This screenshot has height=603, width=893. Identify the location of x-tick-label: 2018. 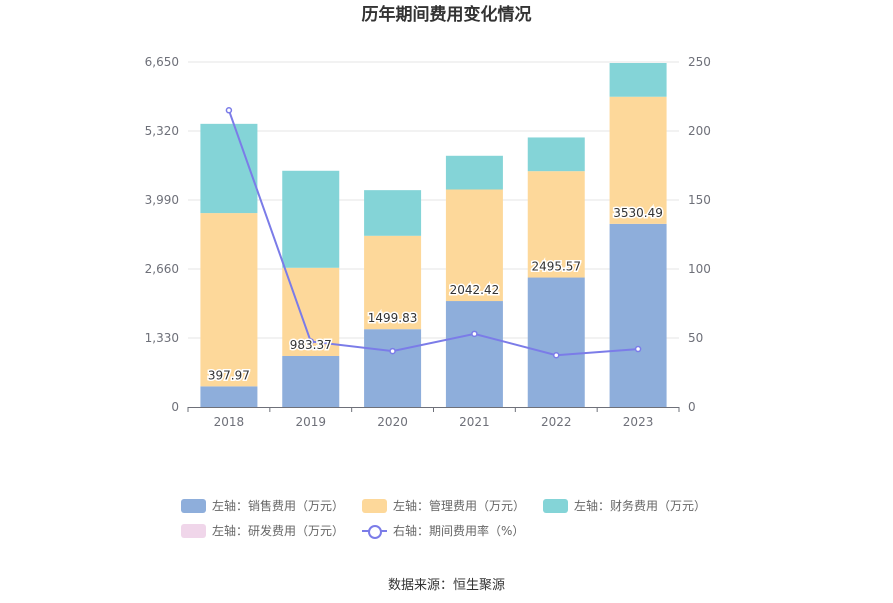
(229, 422).